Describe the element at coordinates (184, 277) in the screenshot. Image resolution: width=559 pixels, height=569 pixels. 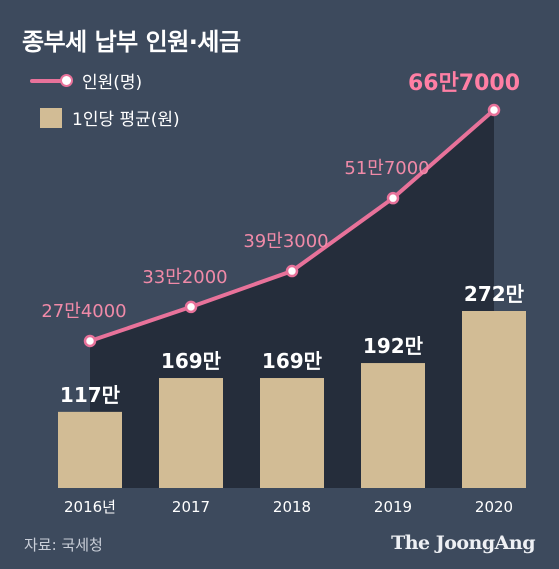
I see `line-label: 33만2000` at that location.